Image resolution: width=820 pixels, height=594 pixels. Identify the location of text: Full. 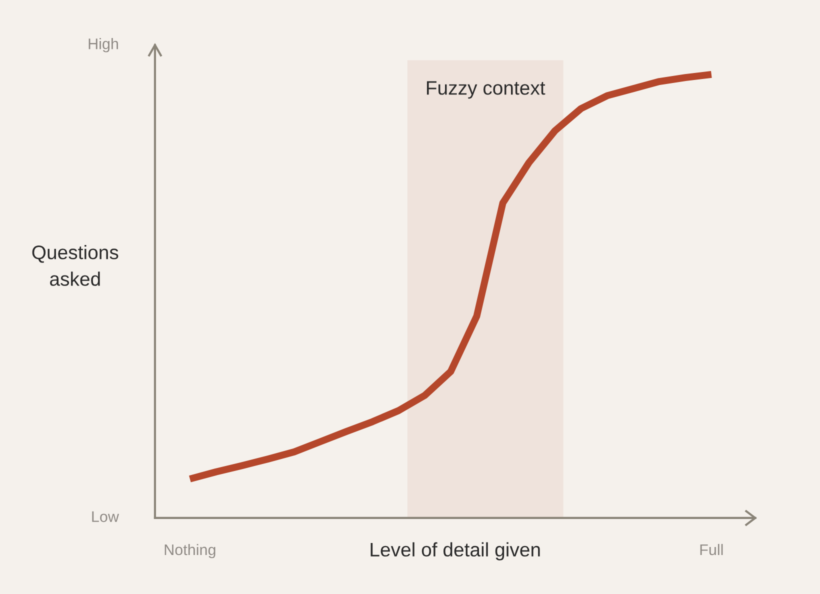
(711, 550).